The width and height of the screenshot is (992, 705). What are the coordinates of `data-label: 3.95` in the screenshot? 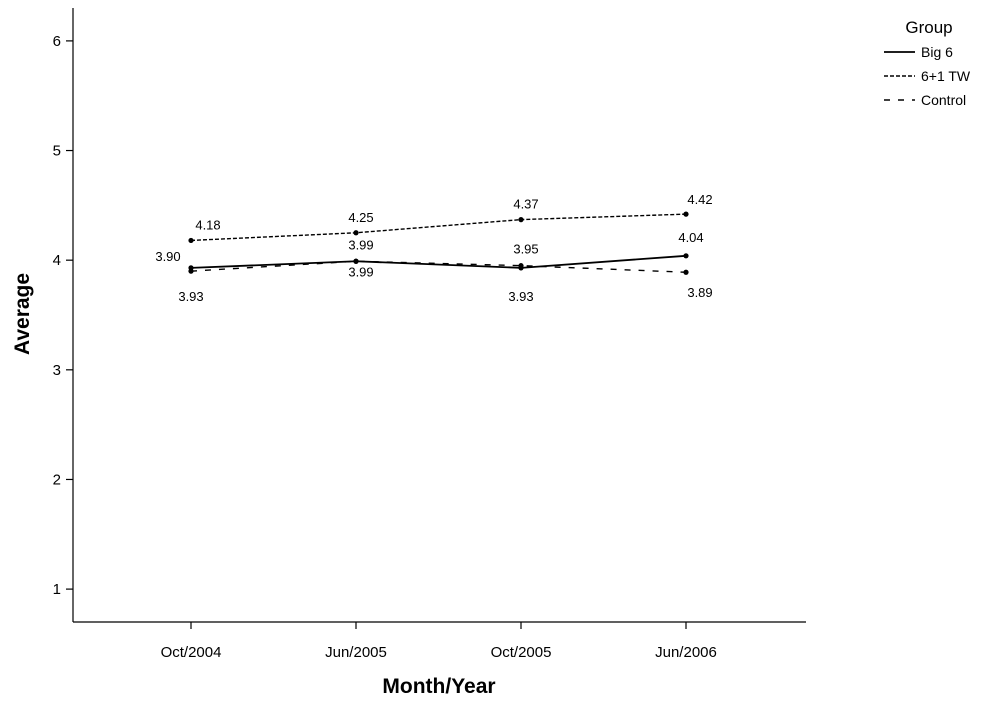 It's located at (525, 249).